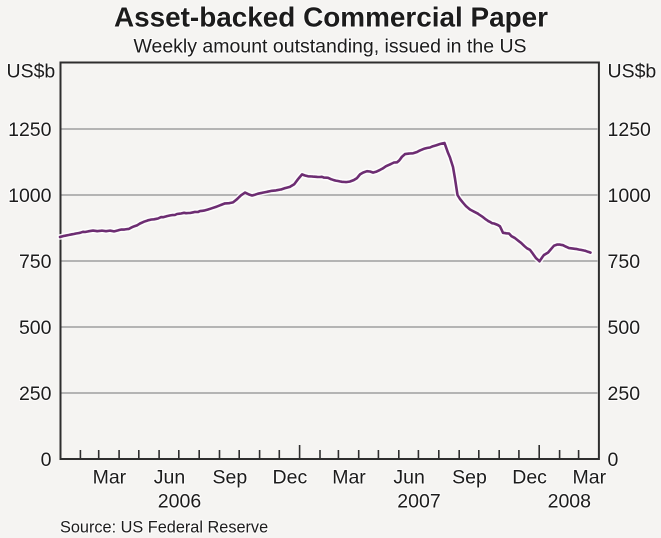 Image resolution: width=661 pixels, height=538 pixels. Describe the element at coordinates (164, 528) in the screenshot. I see `svg-text: Source: US Federal Reserve` at that location.